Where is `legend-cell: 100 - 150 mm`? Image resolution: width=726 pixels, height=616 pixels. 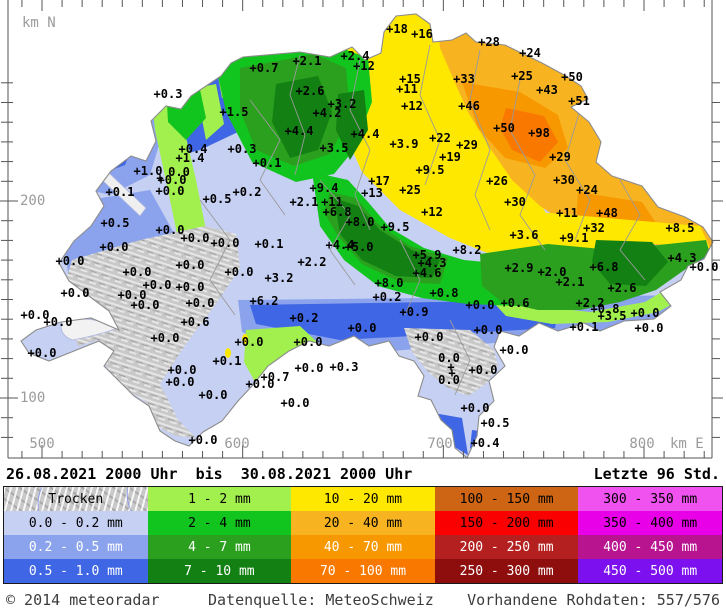 legend-cell: 100 - 150 mm is located at coordinates (506, 499).